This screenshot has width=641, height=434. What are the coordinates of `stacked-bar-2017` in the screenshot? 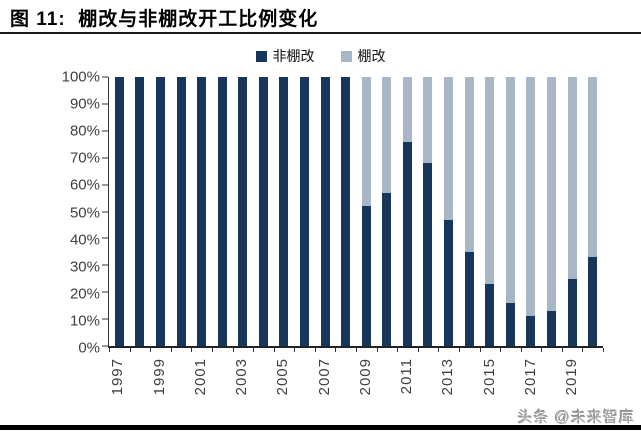 It's located at (531, 211).